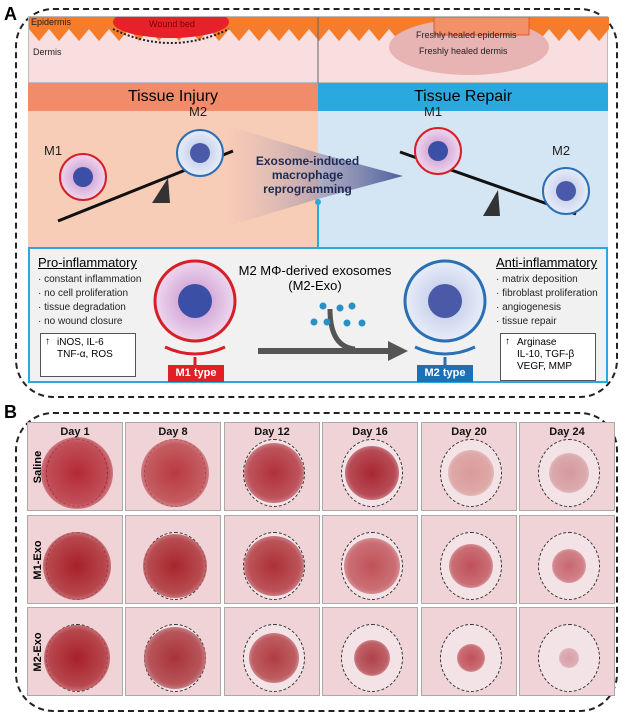 The image size is (625, 719). I want to click on panel-b-label: B, so click(10, 412).